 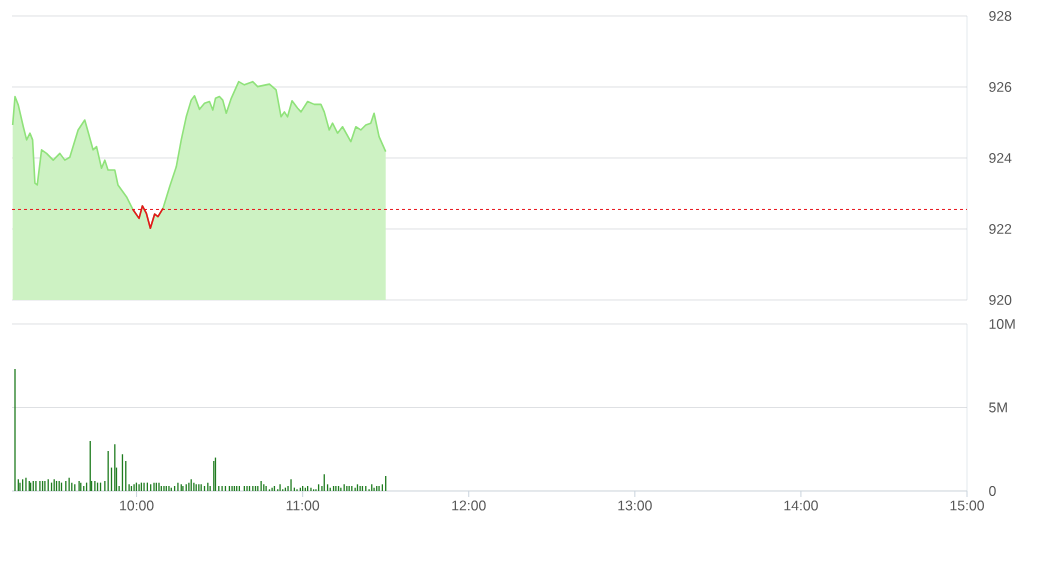 What do you see at coordinates (998, 407) in the screenshot?
I see `y-tick-label: 5M` at bounding box center [998, 407].